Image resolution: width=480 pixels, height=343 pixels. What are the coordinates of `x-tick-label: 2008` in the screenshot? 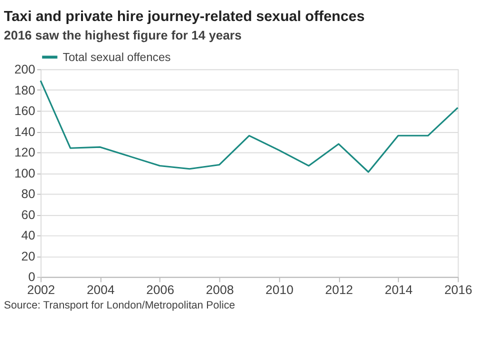 It's located at (220, 289).